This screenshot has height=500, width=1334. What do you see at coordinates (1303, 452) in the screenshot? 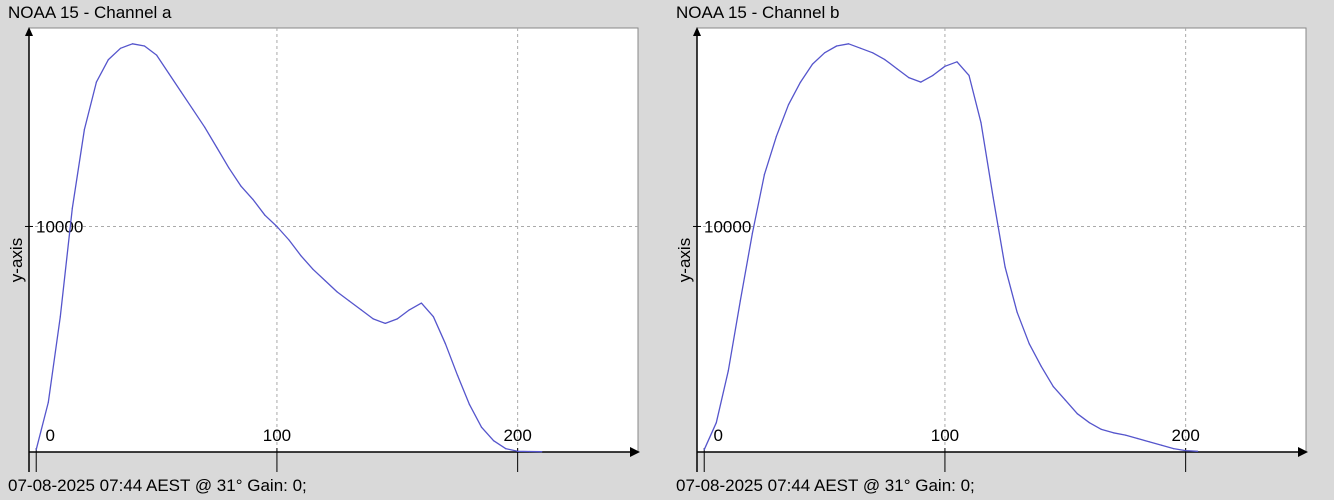
I see `x-axis-arrow` at bounding box center [1303, 452].